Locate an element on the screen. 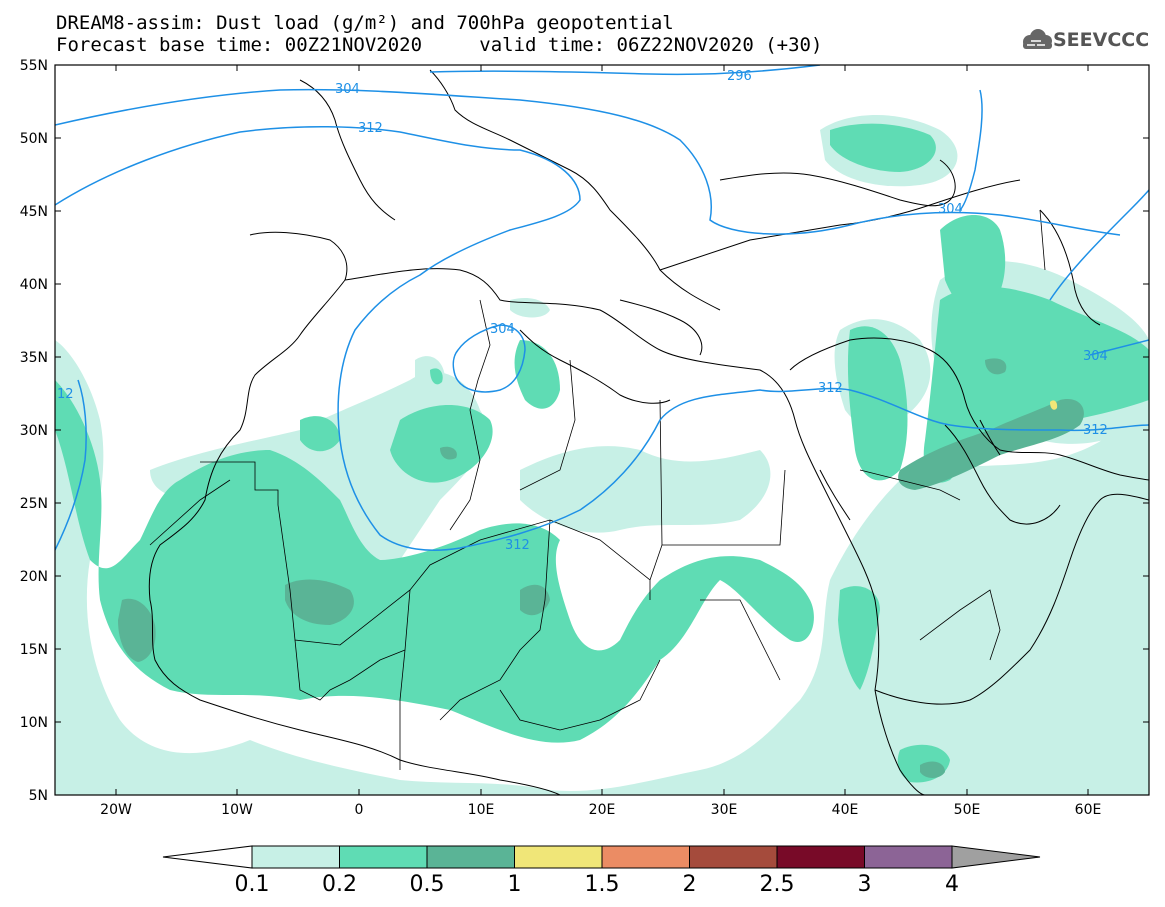 This screenshot has height=907, width=1165. colorbar-segments is located at coordinates (602, 857).